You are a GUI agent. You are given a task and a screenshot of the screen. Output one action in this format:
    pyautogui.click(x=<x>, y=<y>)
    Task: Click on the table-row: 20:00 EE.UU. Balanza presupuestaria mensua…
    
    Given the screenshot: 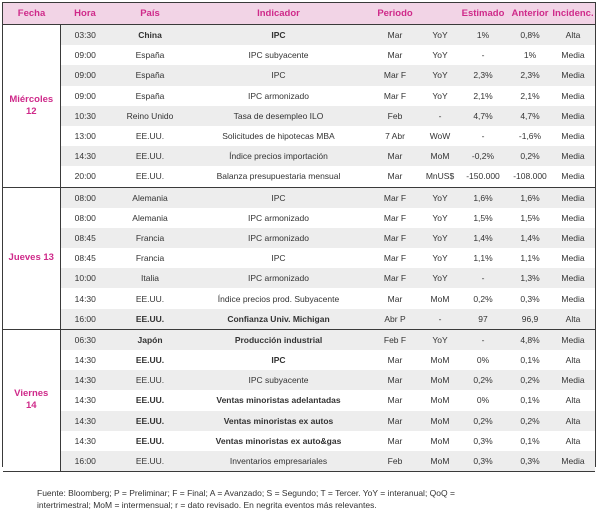 What is the action you would take?
    pyautogui.click(x=299, y=177)
    